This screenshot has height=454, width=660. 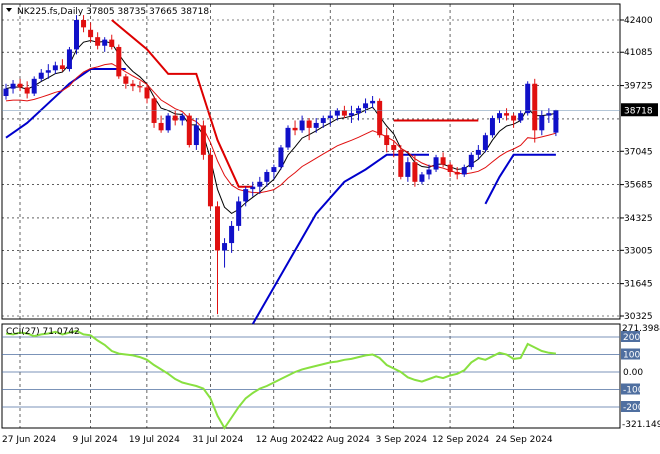 I want to click on cci-tick-label: 100, so click(x=631, y=356).